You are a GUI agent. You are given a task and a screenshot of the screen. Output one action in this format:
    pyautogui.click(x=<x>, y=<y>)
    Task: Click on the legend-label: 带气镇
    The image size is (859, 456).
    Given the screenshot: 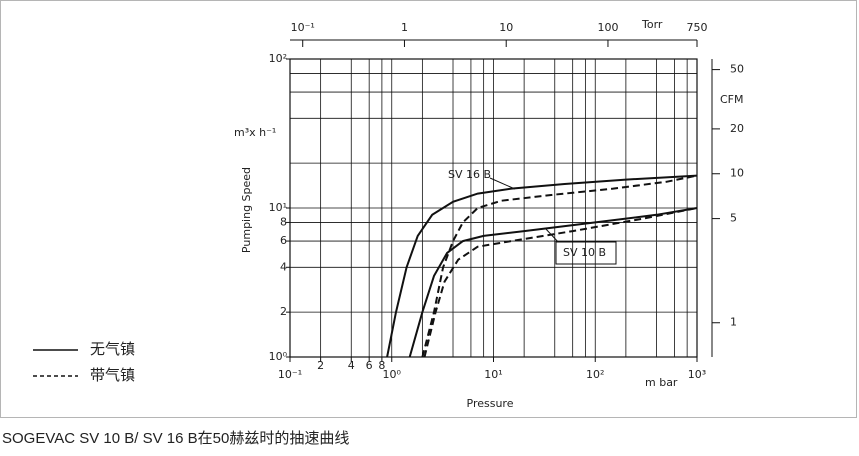 What is the action you would take?
    pyautogui.click(x=112, y=374)
    